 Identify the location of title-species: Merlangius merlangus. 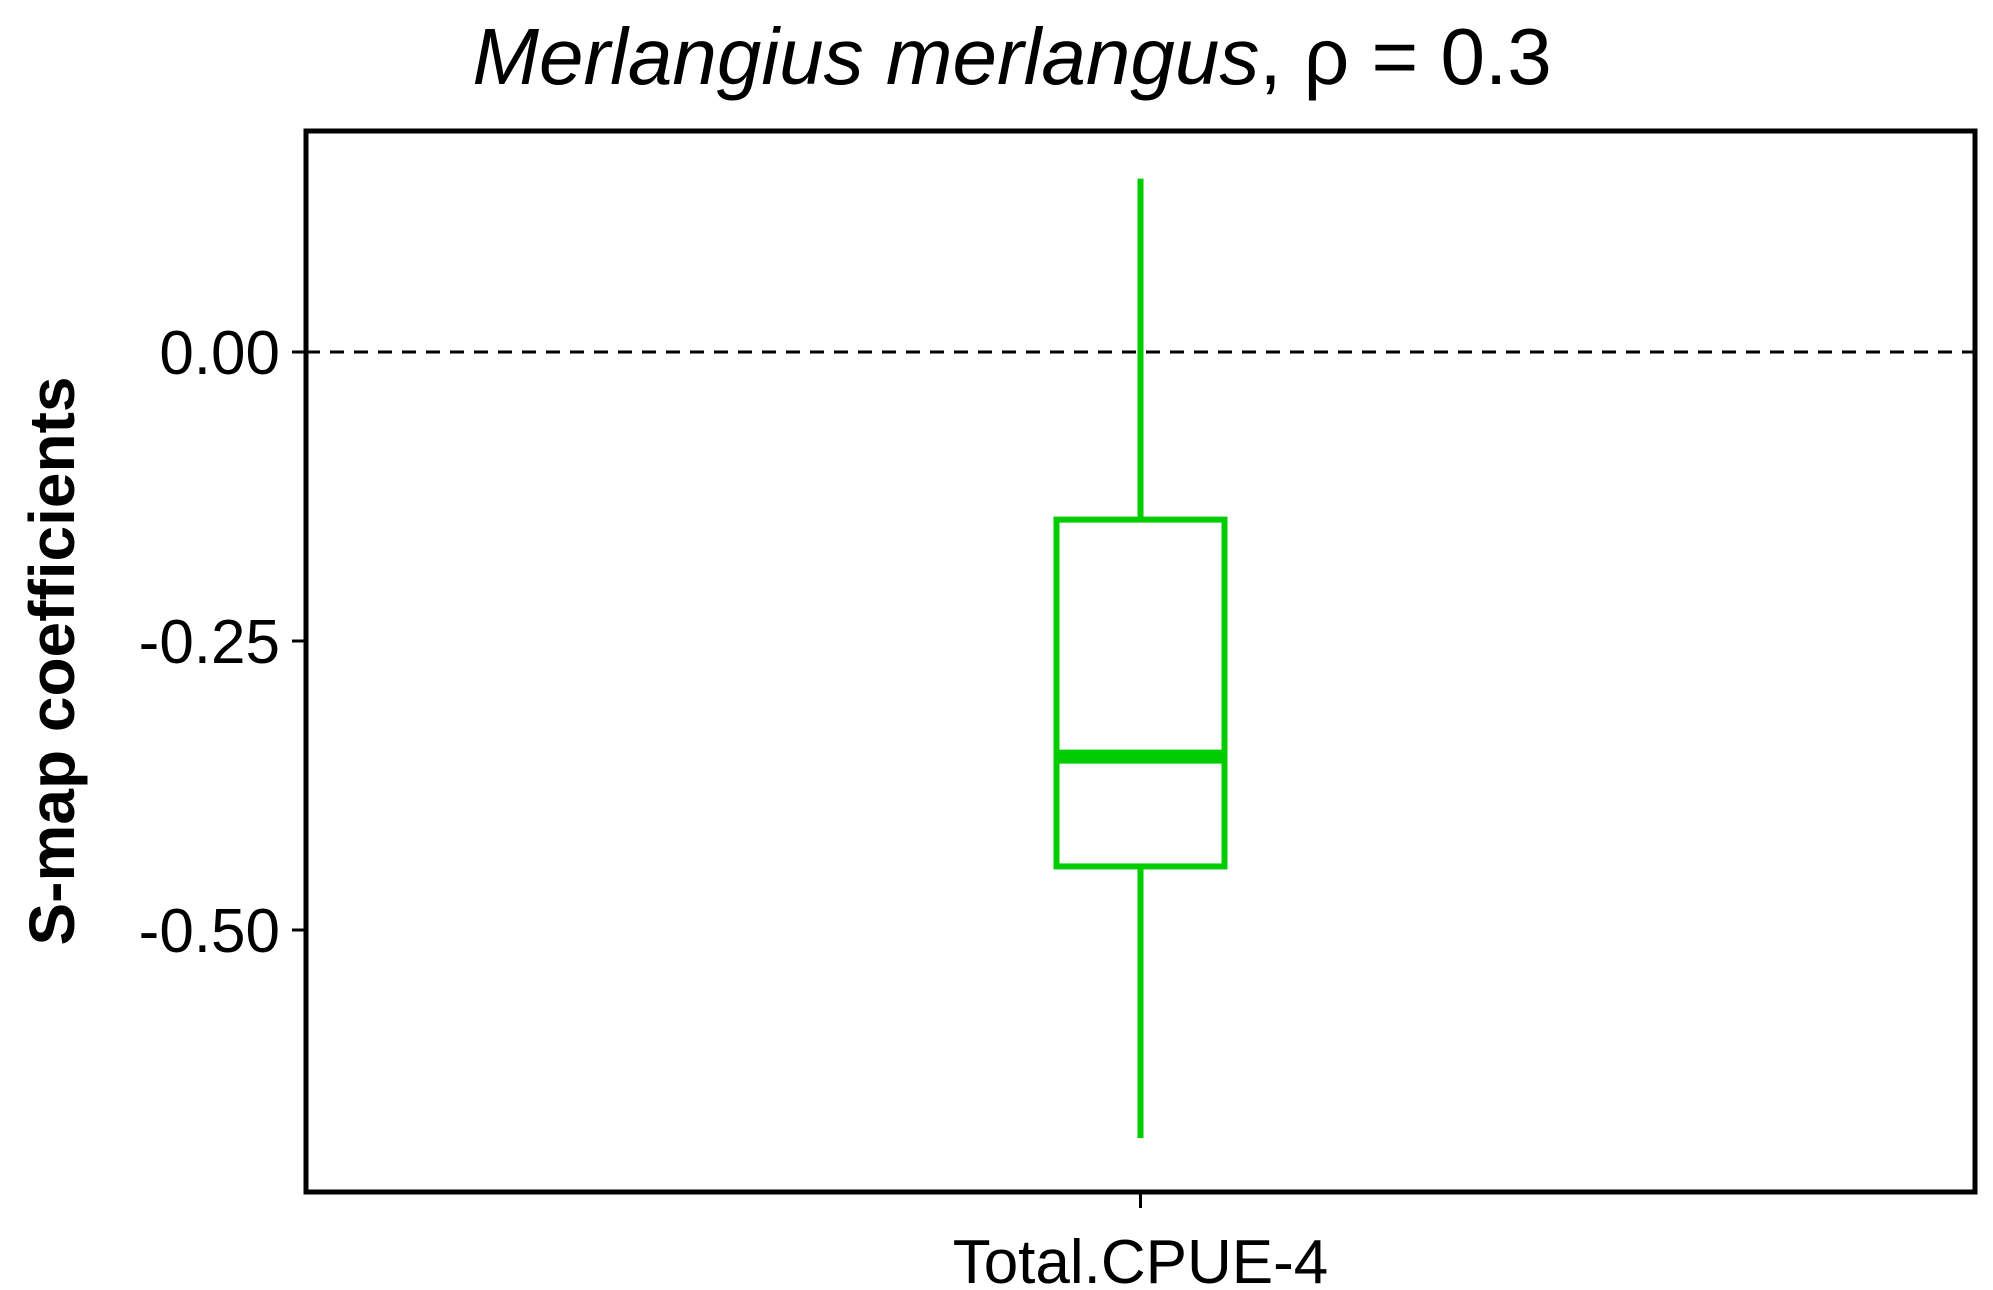
(865, 56).